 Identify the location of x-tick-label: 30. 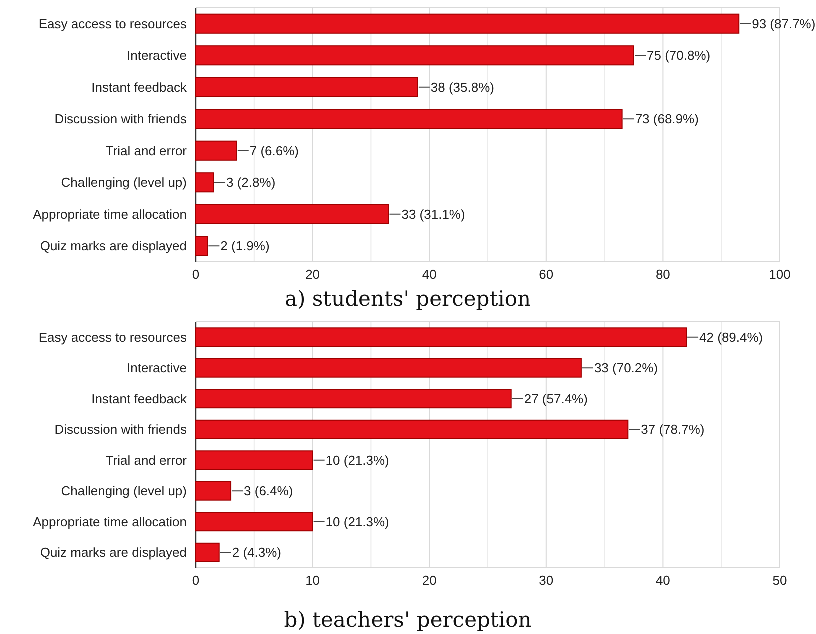
(546, 580).